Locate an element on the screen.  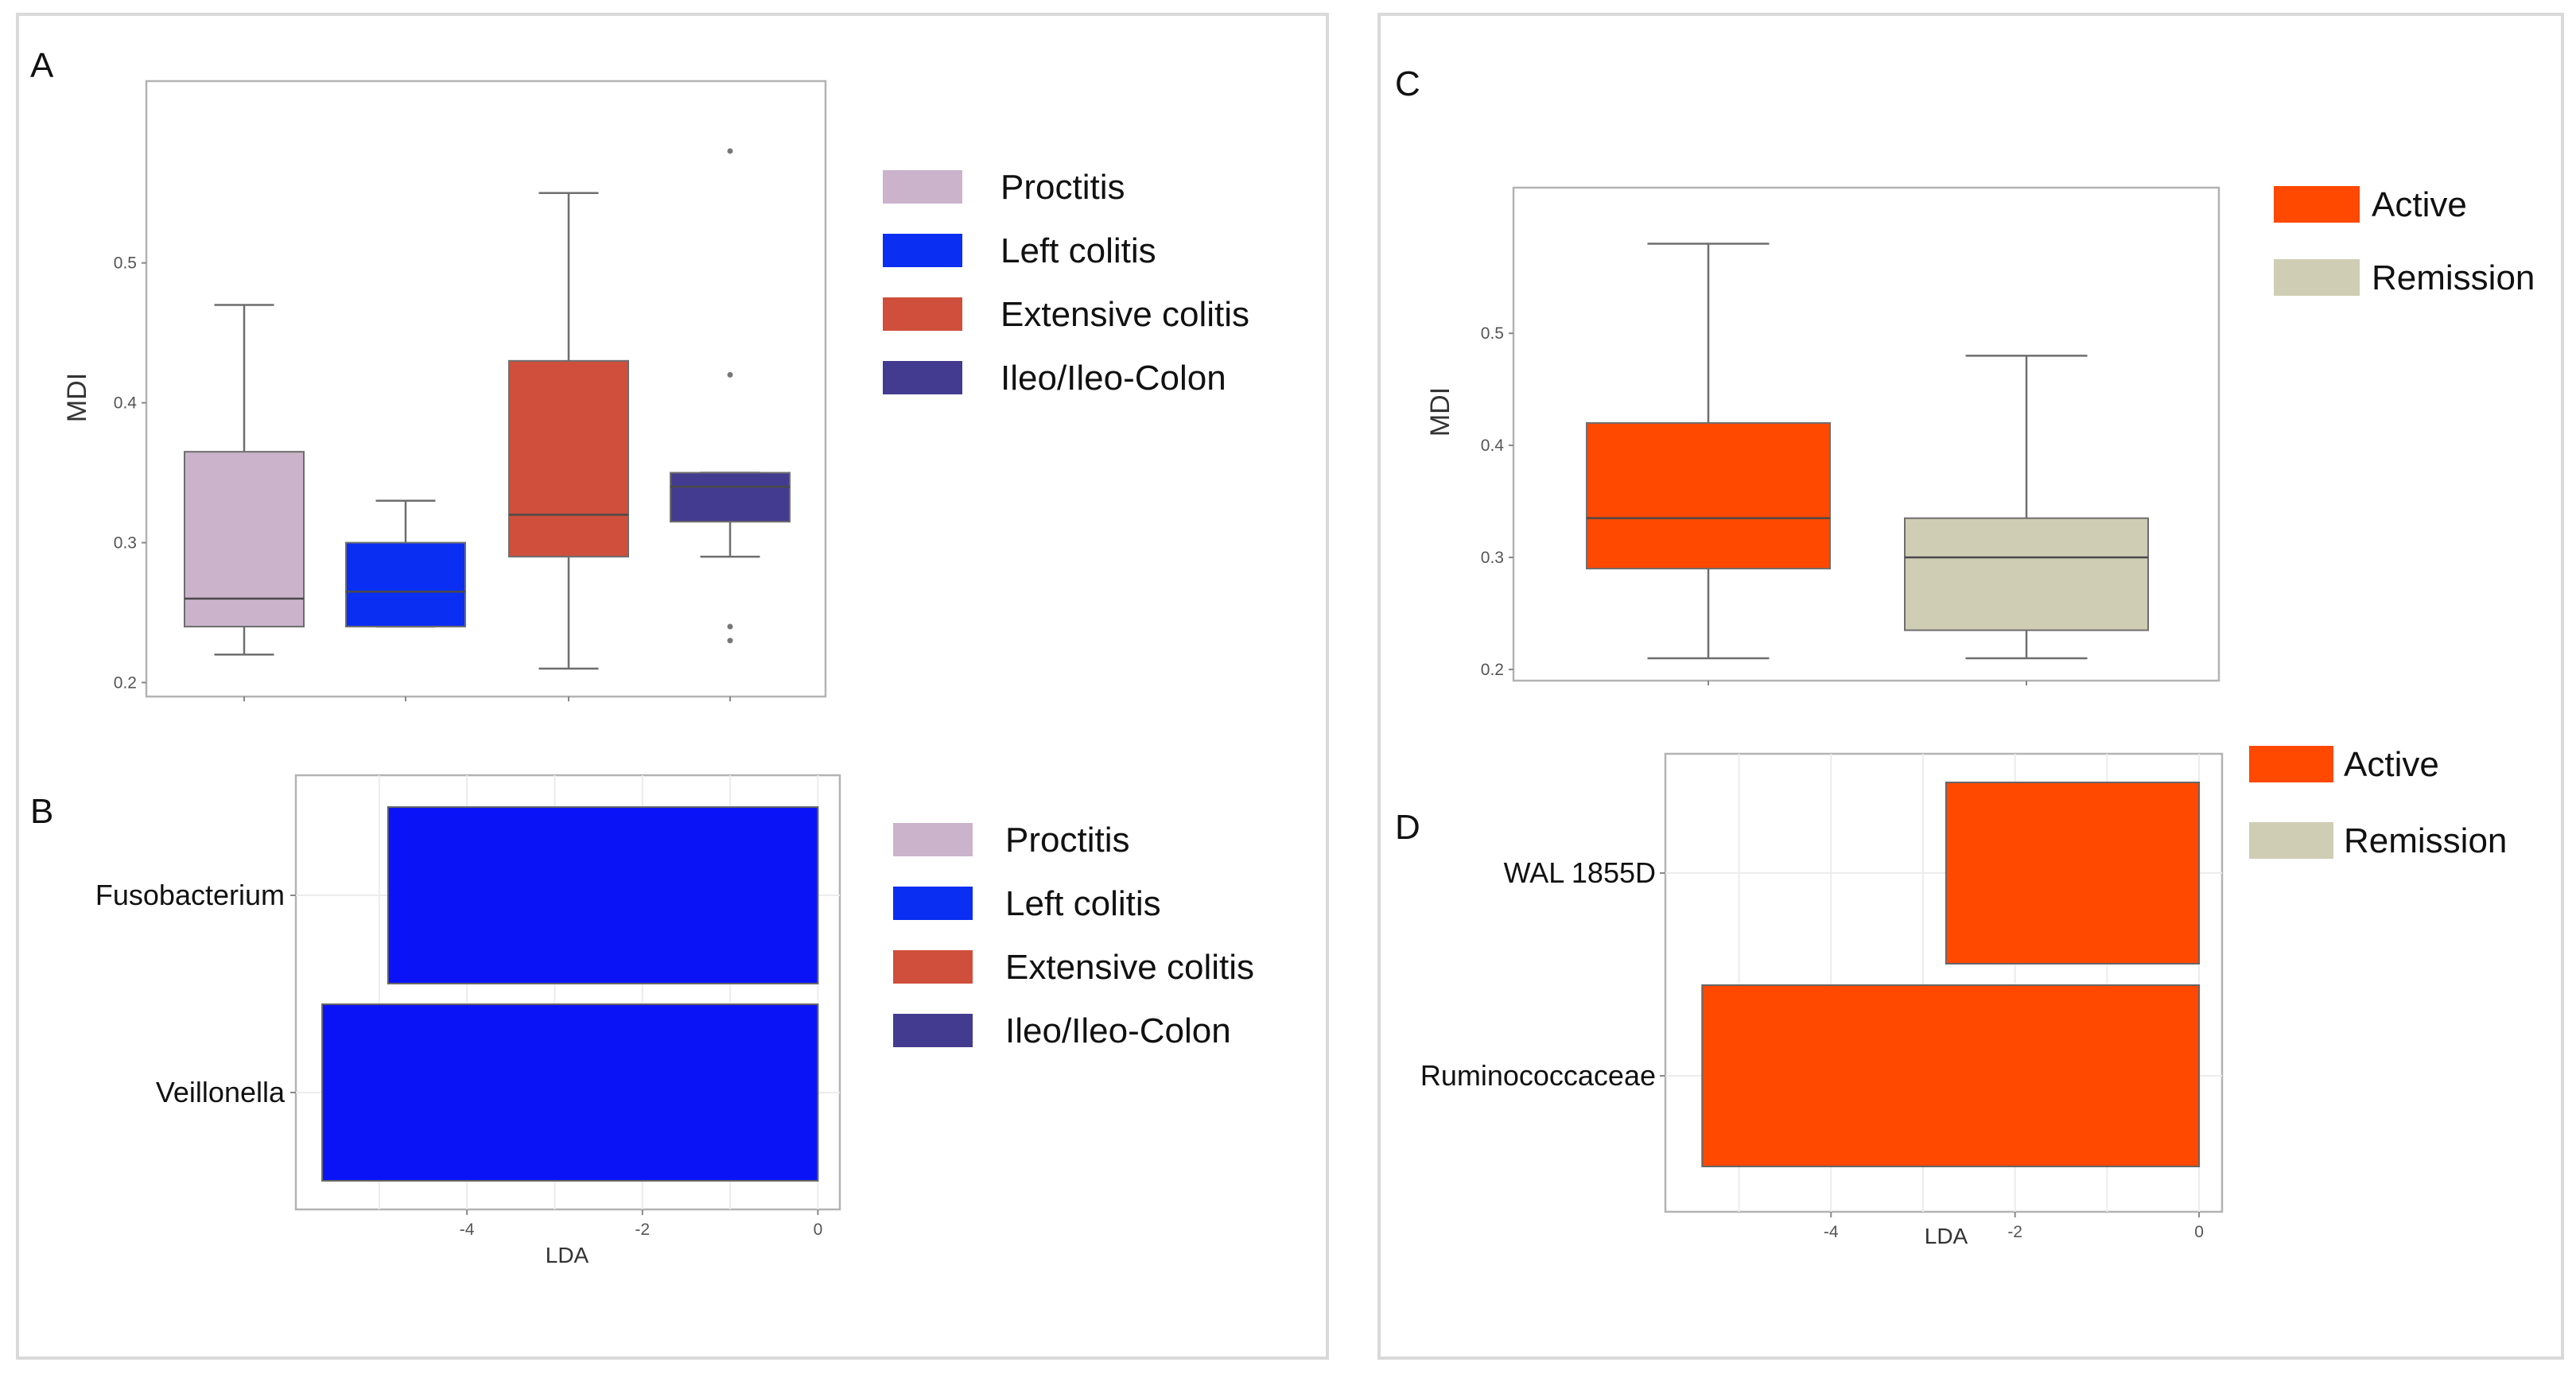
x-tick-label-d-2: 0 is located at coordinates (2199, 1232).